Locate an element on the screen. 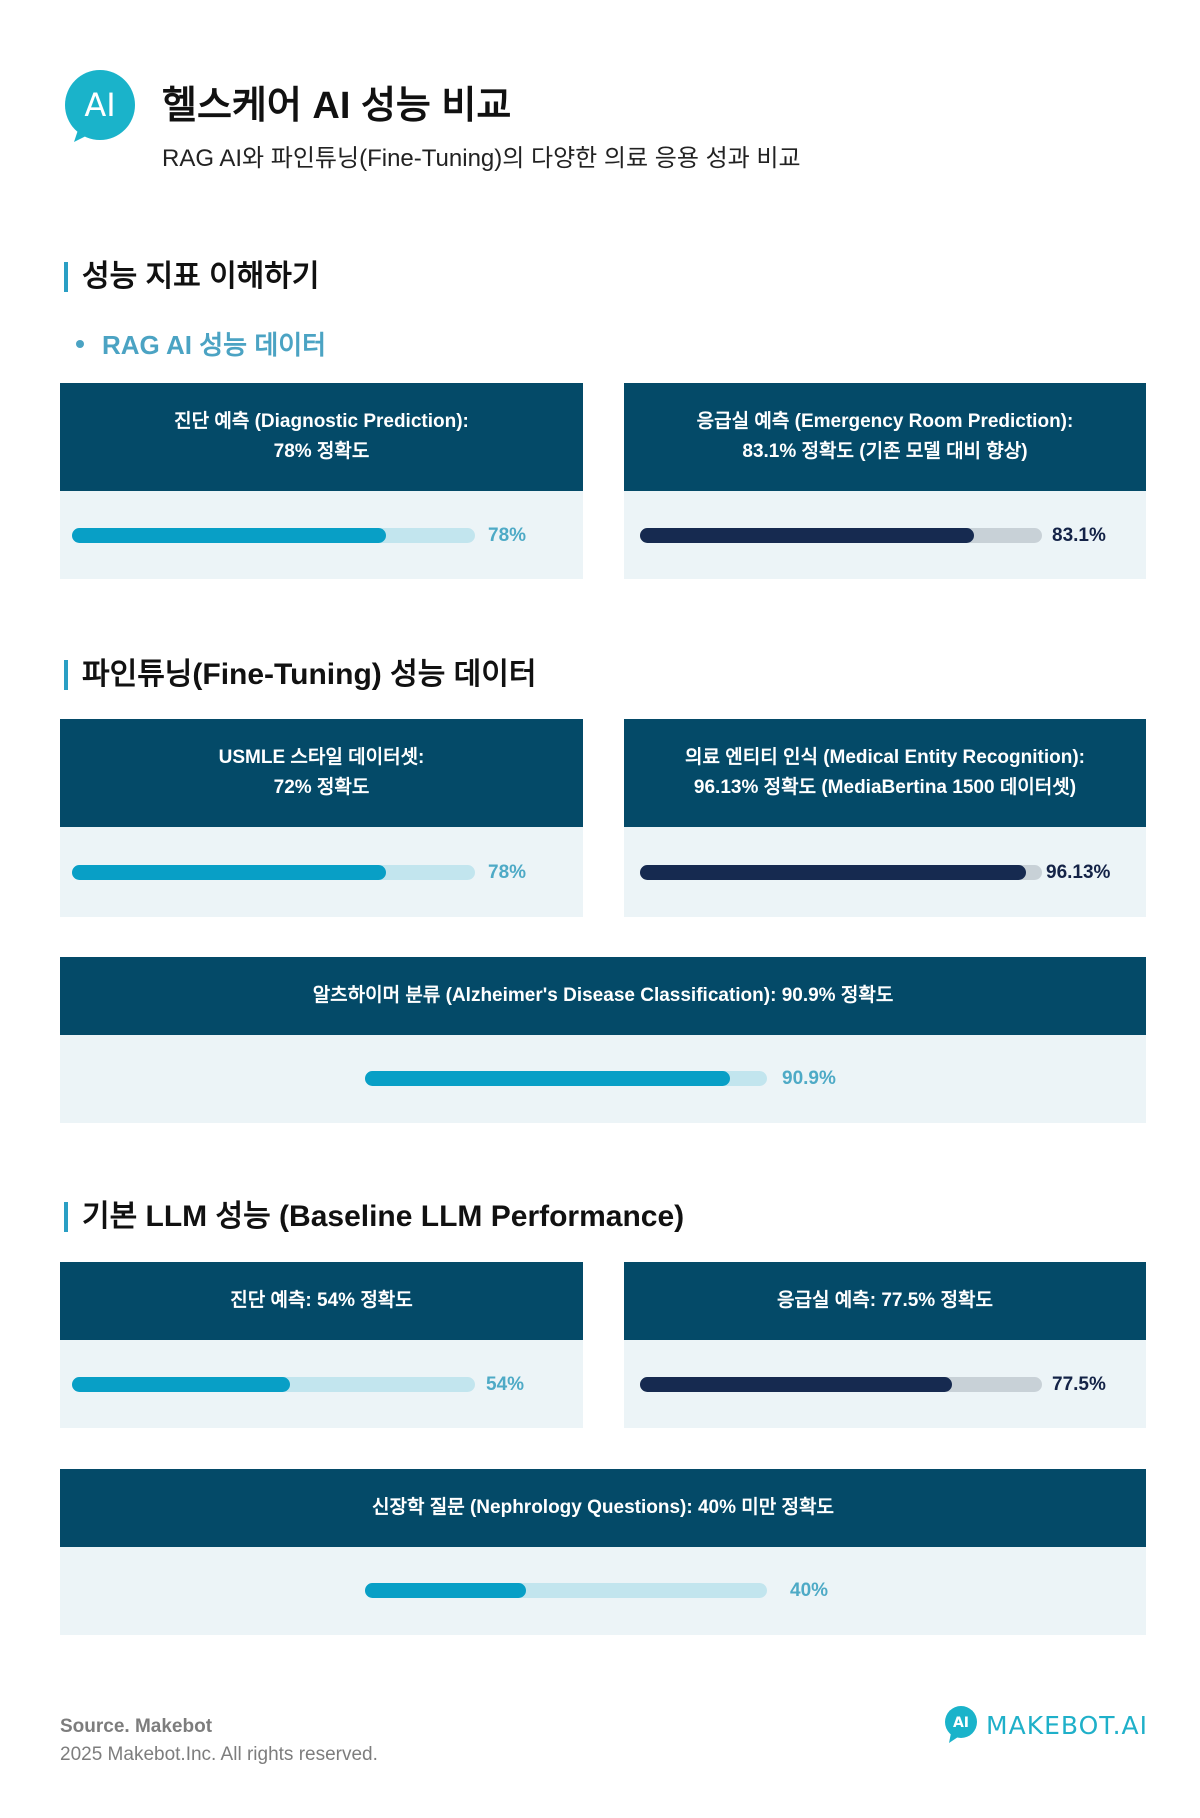 The image size is (1200, 1818). card-title-line: 응급실 예측: 77.5% 정확도 is located at coordinates (885, 1300).